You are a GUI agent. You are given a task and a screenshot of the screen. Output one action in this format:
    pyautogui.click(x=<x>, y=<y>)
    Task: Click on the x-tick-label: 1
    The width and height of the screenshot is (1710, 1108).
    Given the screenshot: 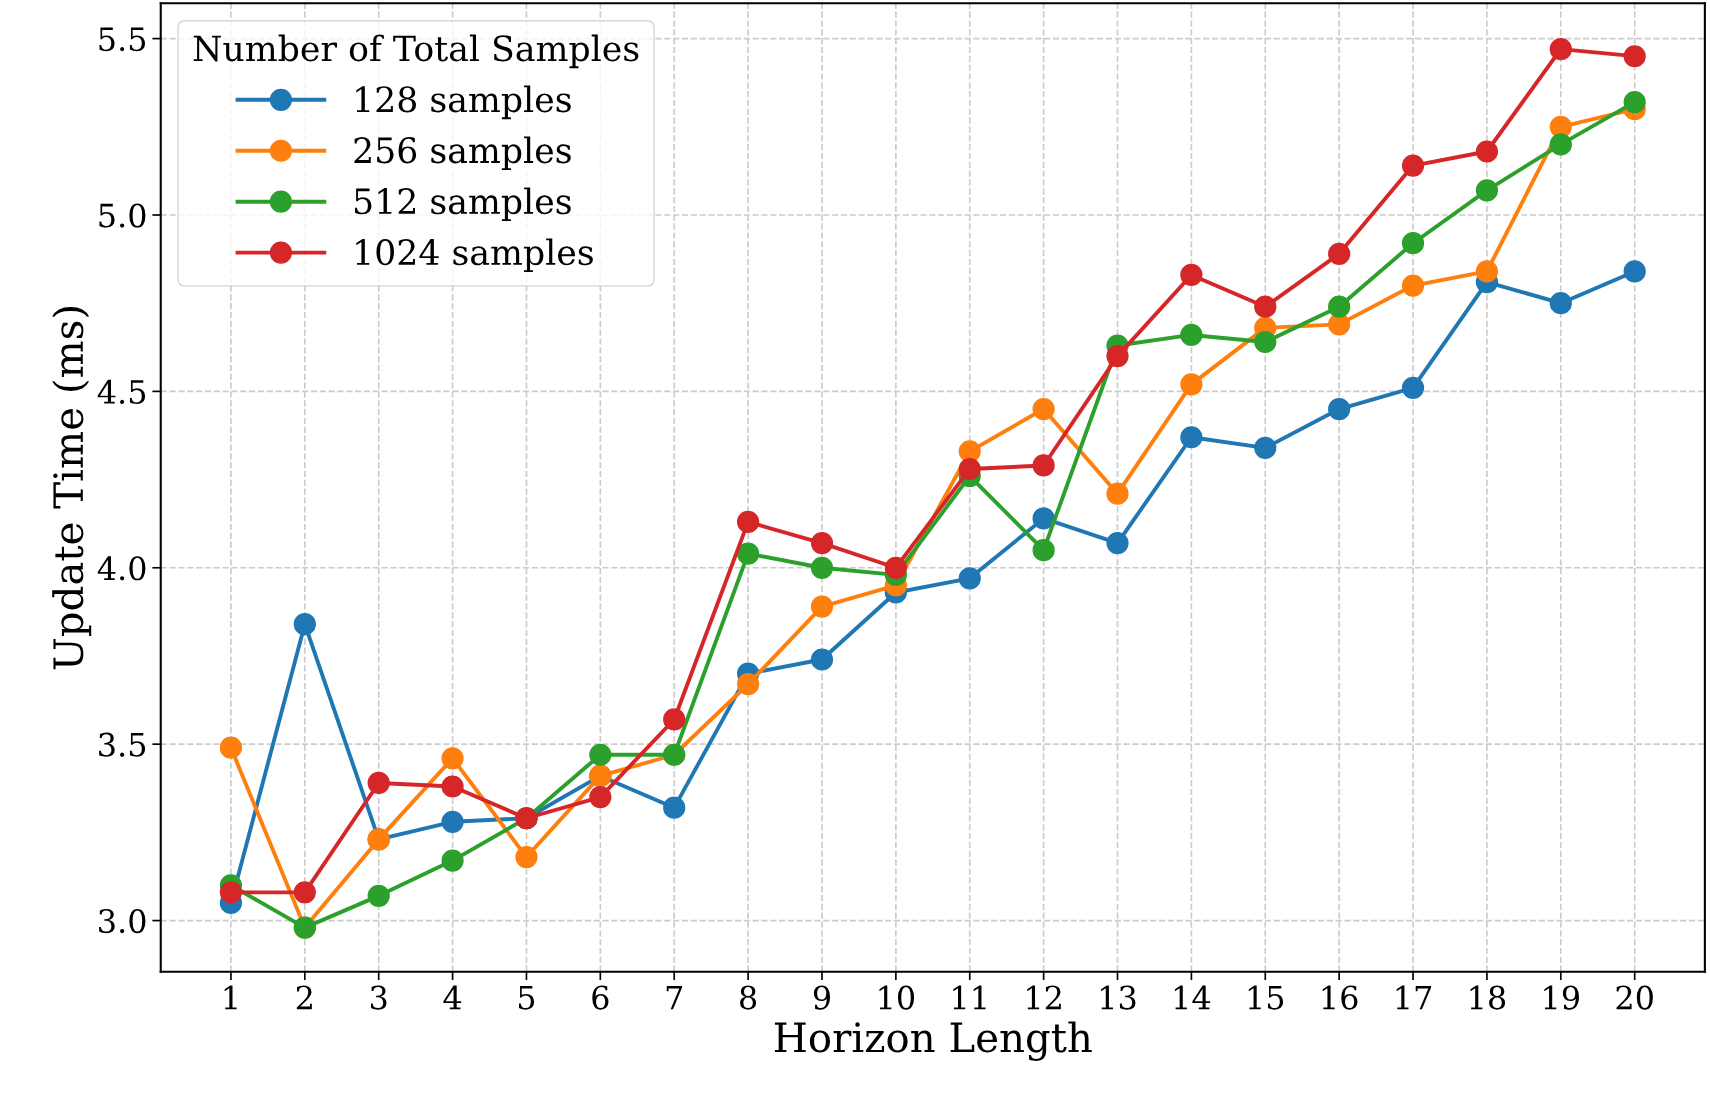 What is the action you would take?
    pyautogui.click(x=230, y=997)
    